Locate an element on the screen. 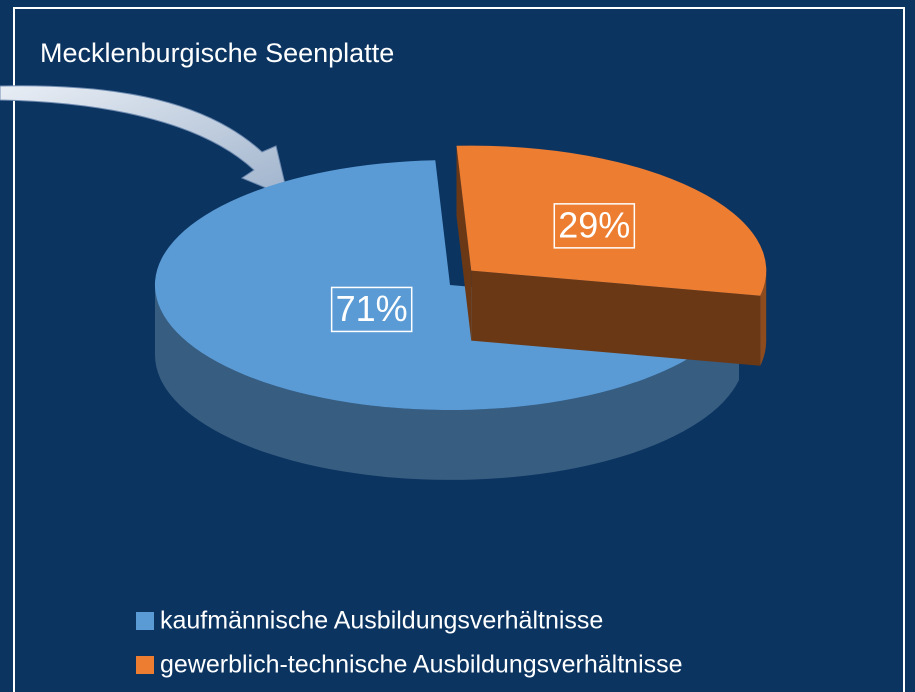 The height and width of the screenshot is (692, 915). data-label: 29% is located at coordinates (594, 224).